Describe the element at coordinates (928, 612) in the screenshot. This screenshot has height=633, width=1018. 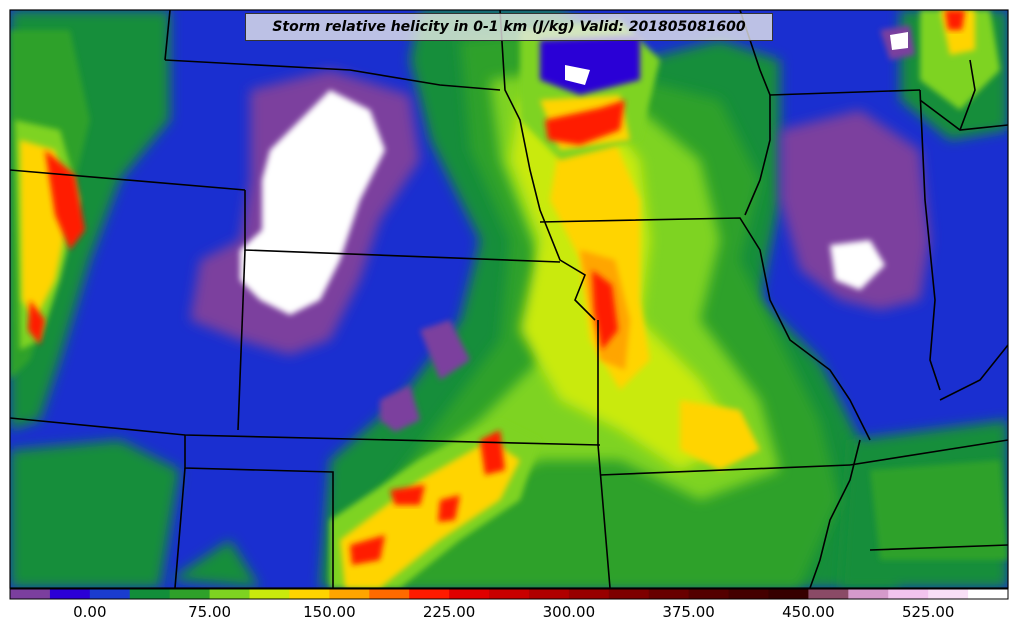
I see `colorbar-tick-label: 525.00` at that location.